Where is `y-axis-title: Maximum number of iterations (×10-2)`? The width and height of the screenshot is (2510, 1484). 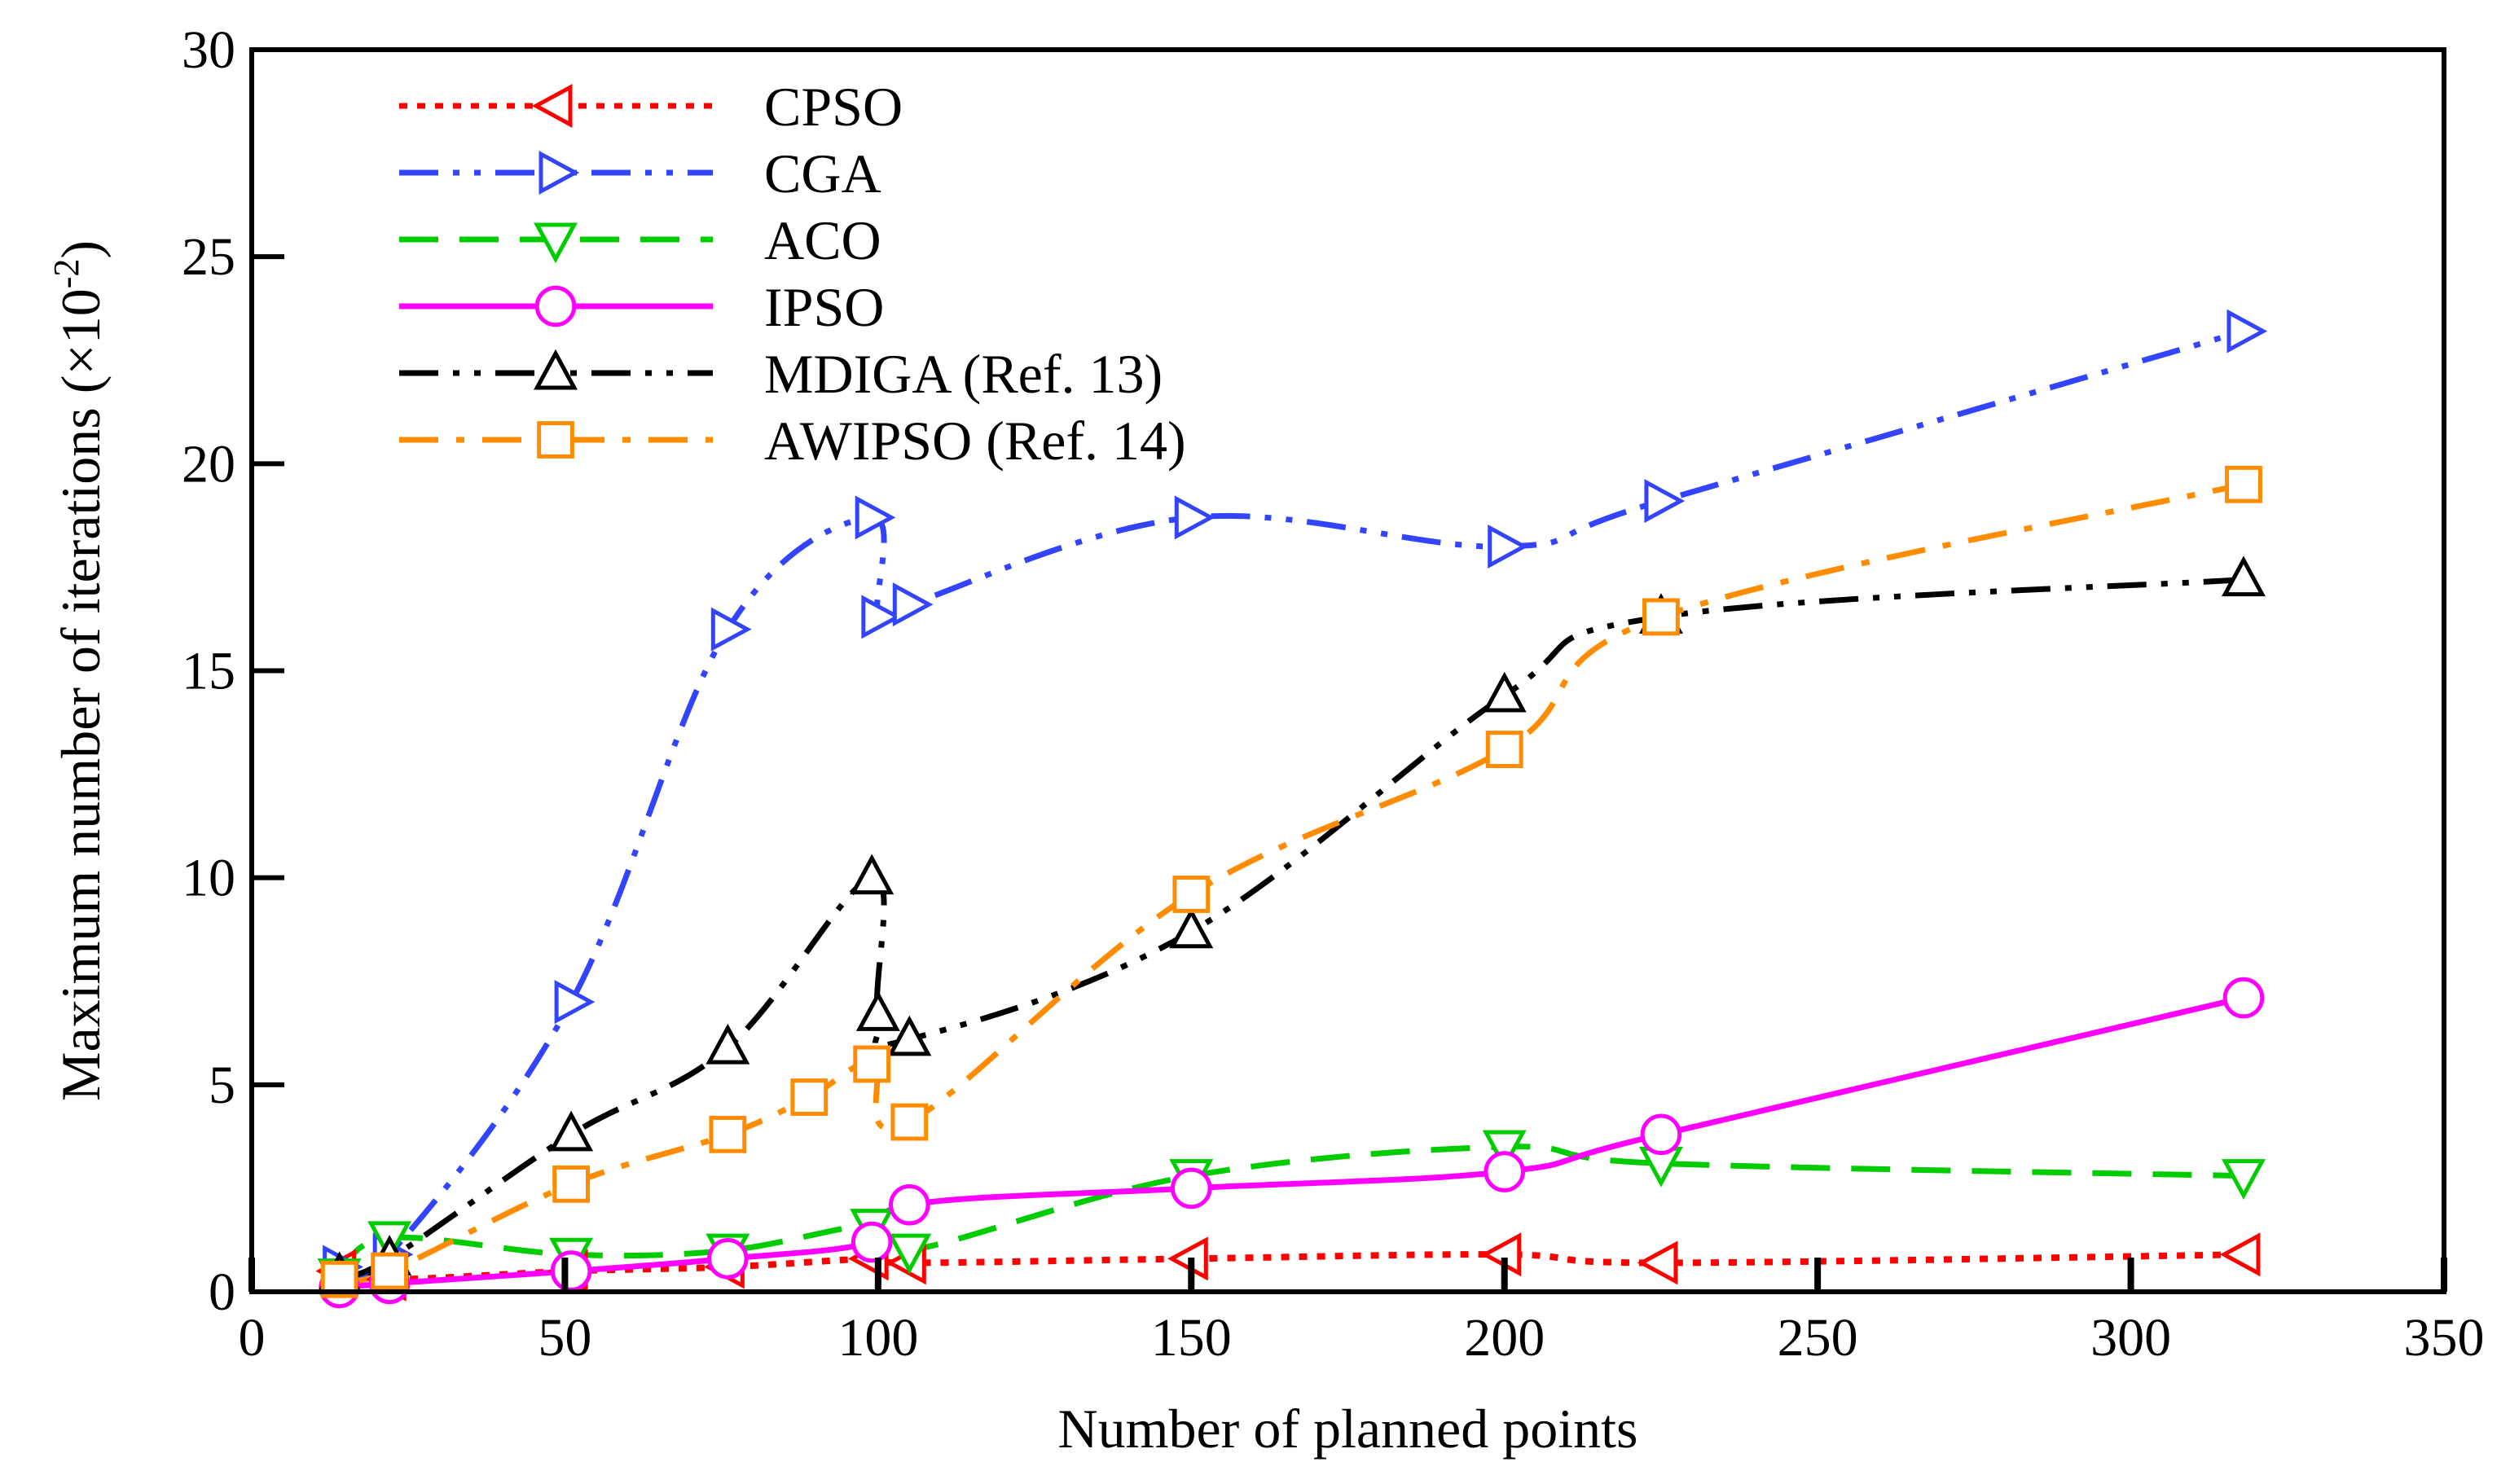 y-axis-title: Maximum number of iterations (×10-2) is located at coordinates (79, 670).